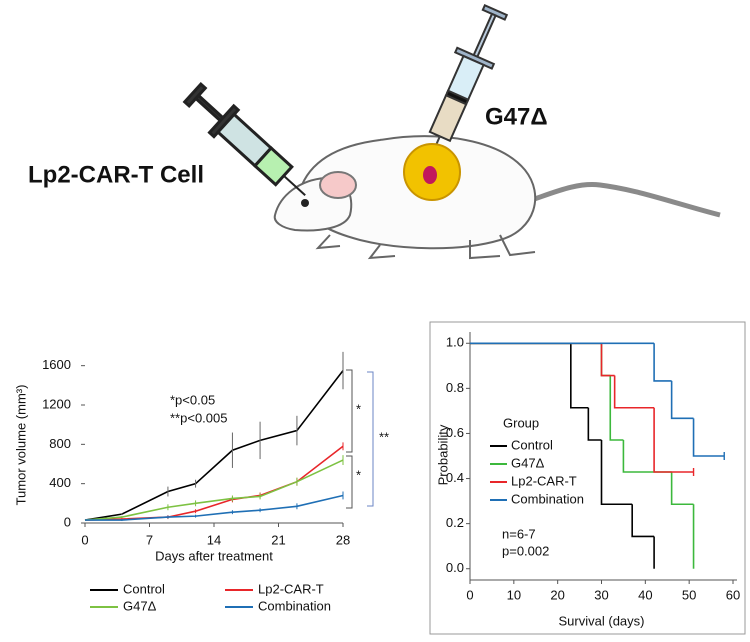 Image resolution: width=750 pixels, height=642 pixels. Describe the element at coordinates (60, 482) in the screenshot. I see `y-tick-label: 400` at that location.